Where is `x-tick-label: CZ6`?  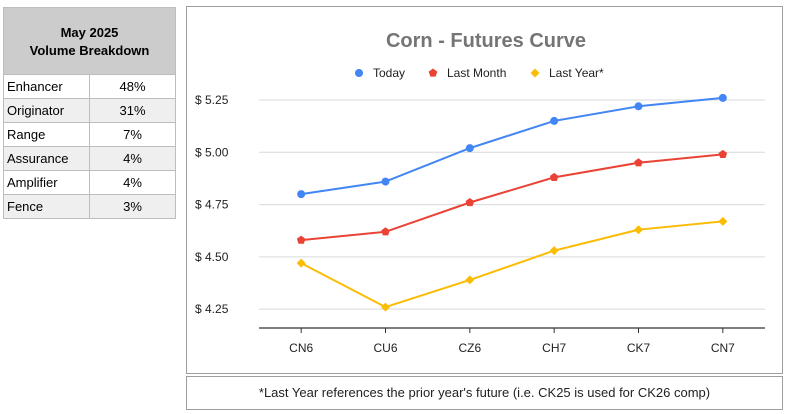
x-tick-label: CZ6 is located at coordinates (469, 348).